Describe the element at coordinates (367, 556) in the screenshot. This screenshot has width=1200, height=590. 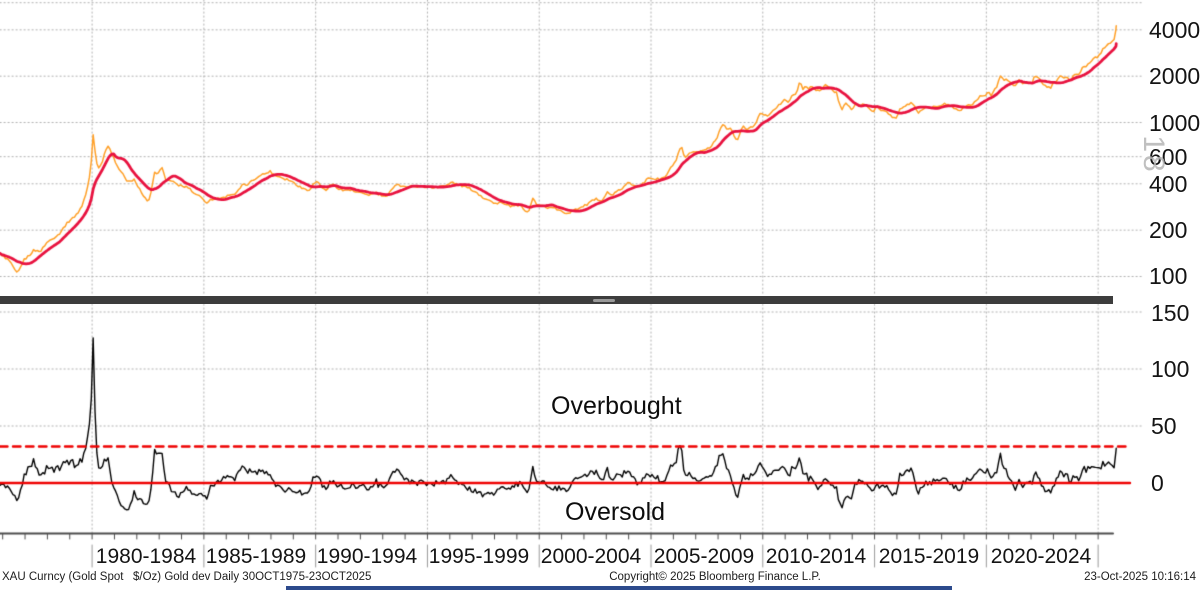
I see `x-band-1990-1994: 1990-1994` at that location.